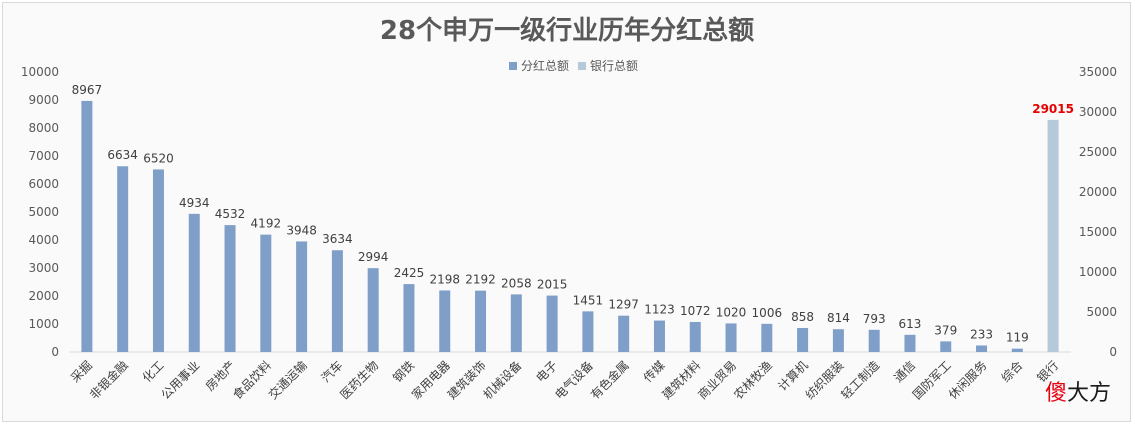 The width and height of the screenshot is (1135, 426). I want to click on category-label: 国防军工, so click(931, 380).